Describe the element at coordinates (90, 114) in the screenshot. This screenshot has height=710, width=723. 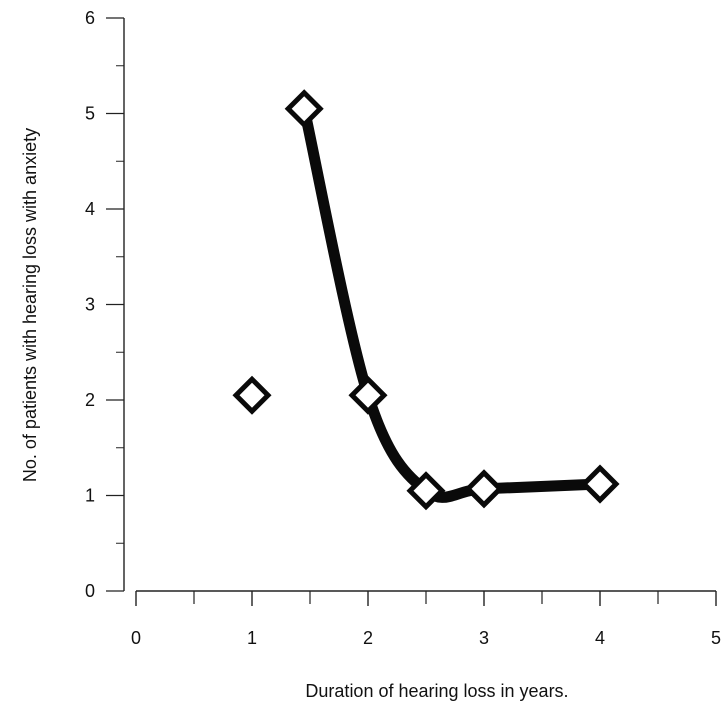
I see `y-tick-label: 5` at that location.